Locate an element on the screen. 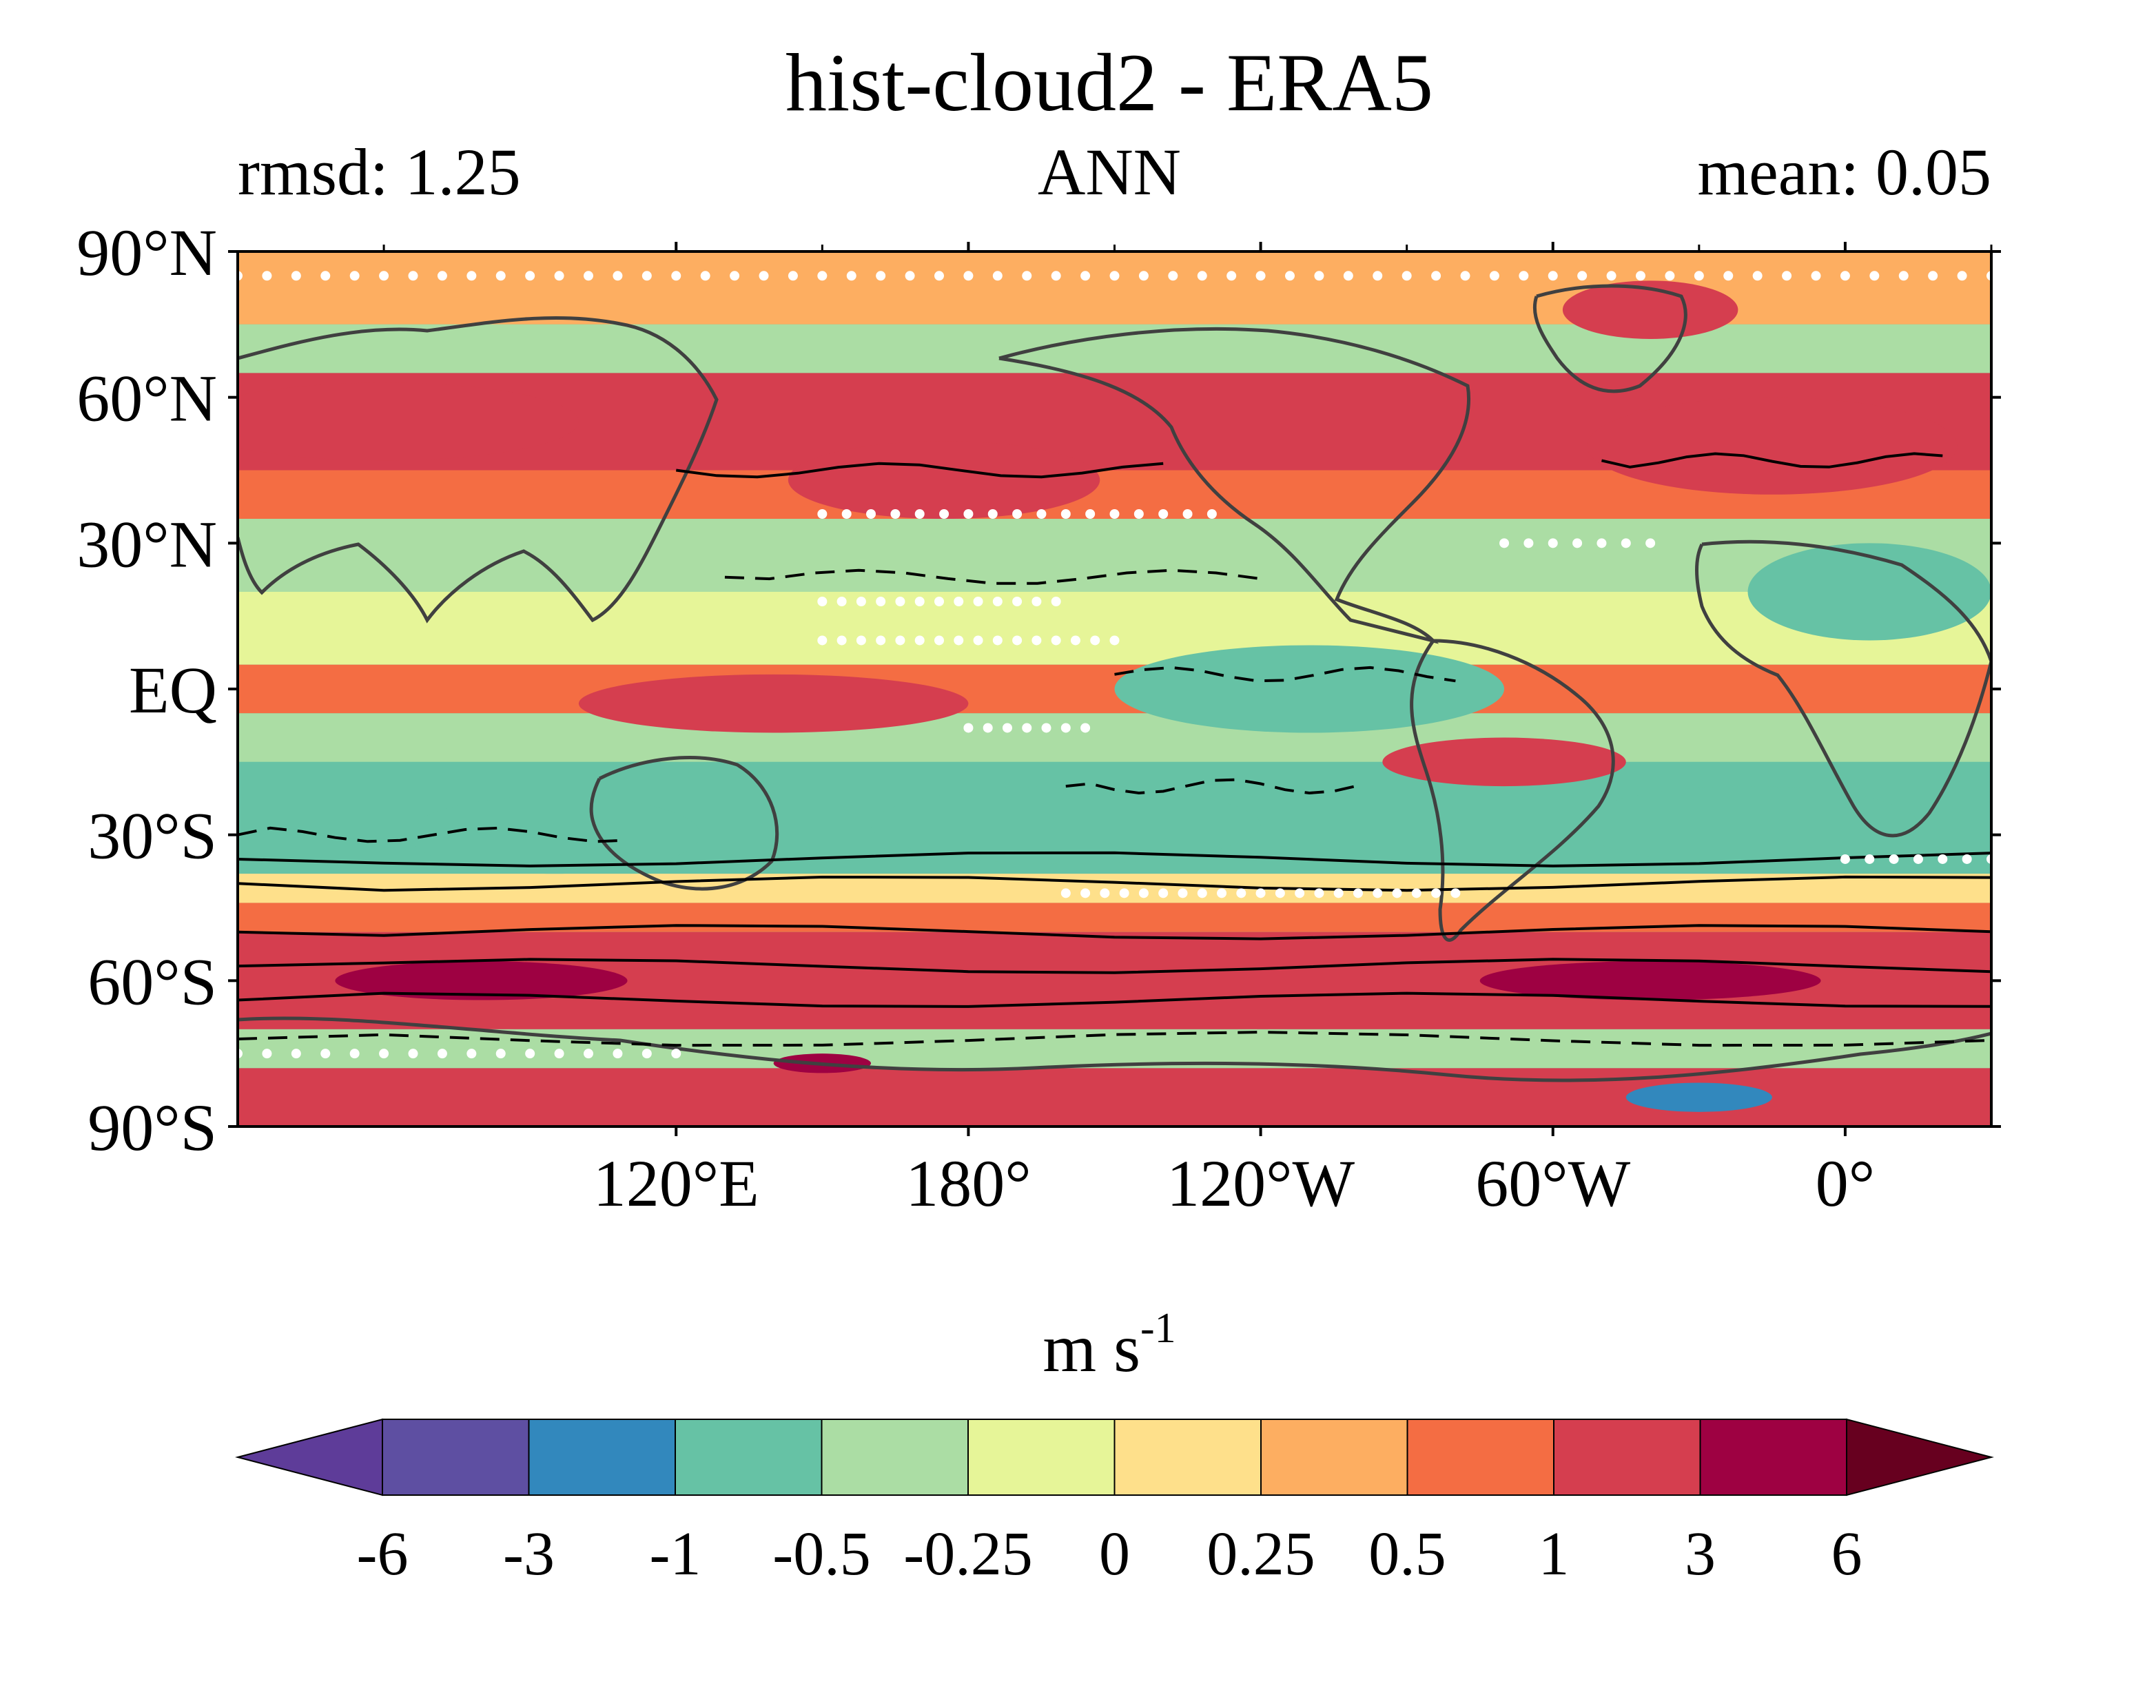 This screenshot has height=1708, width=2156. coastline-antarctica is located at coordinates (1114, 1049).